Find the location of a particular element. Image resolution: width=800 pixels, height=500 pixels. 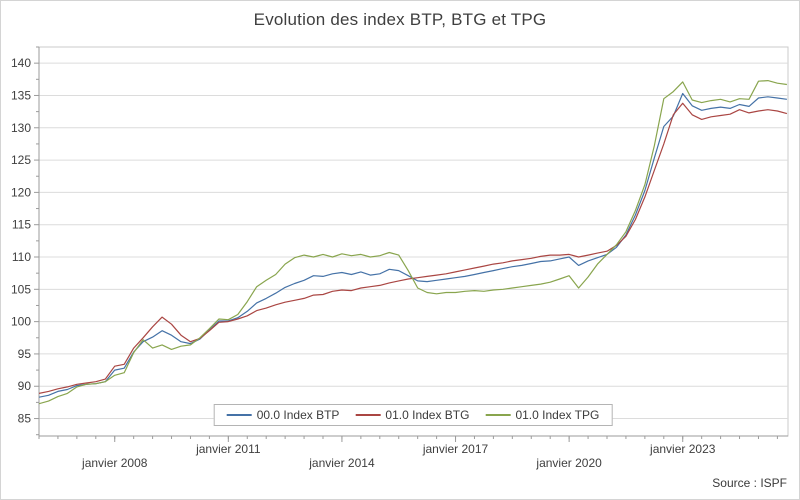

btg-line-swatch-icon is located at coordinates (368, 415).